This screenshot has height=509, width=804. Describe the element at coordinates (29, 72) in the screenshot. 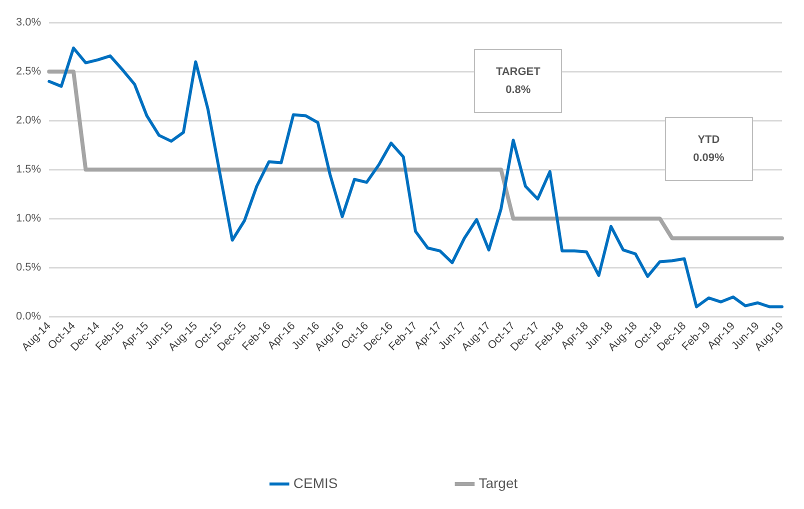

I see `y-tick-label: 2.5%` at that location.